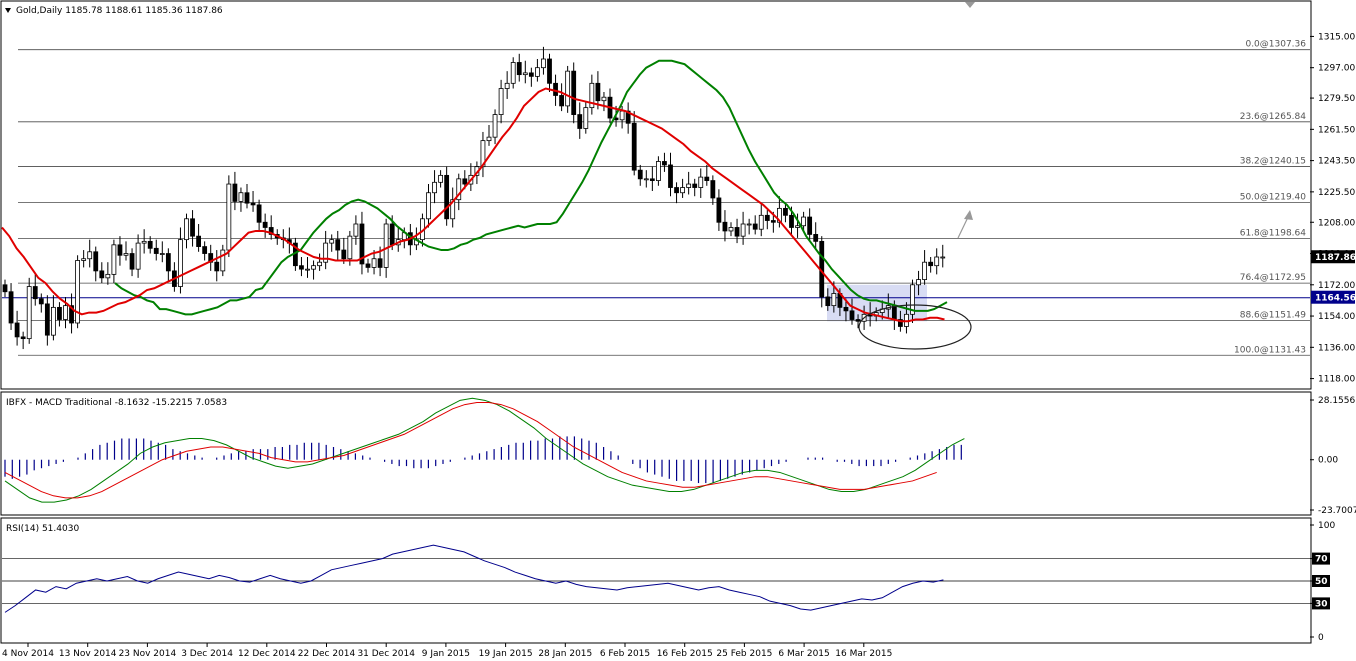 This screenshot has width=1356, height=661. I want to click on x-tick-label: 31 Dec 2014, so click(386, 654).